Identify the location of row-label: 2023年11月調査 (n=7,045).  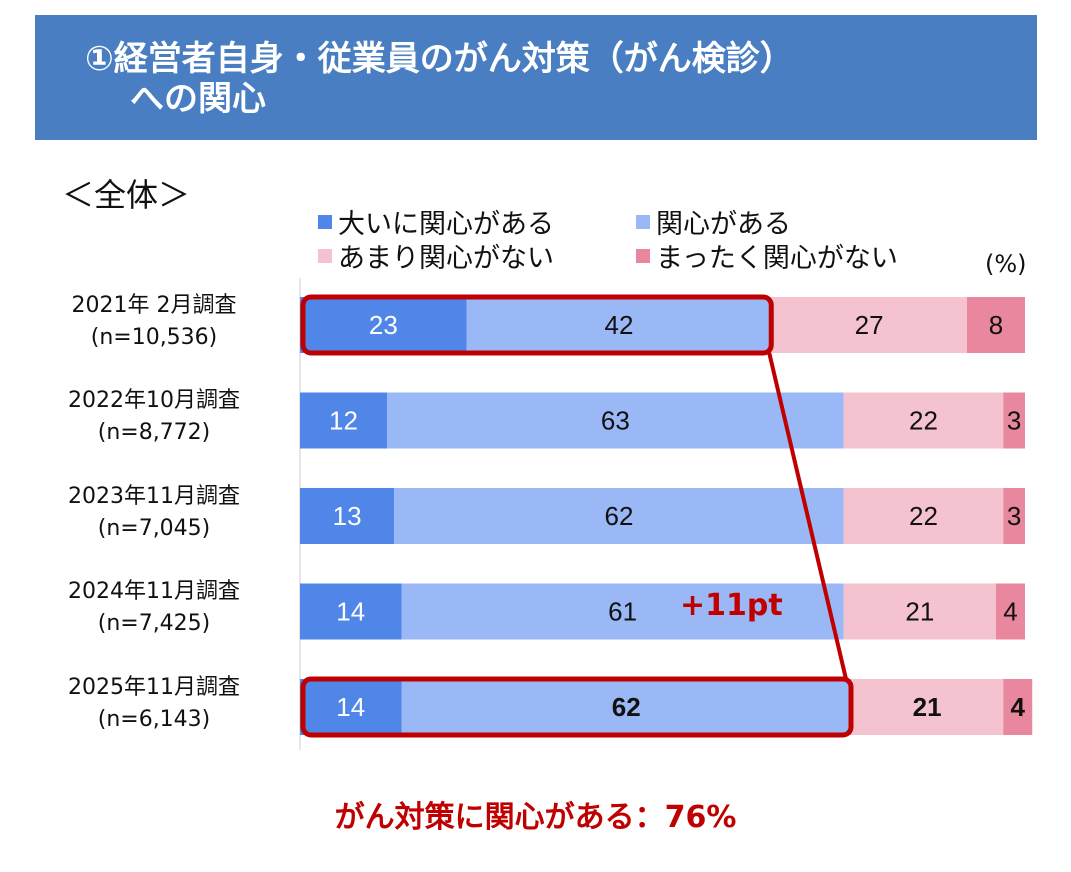
(154, 513).